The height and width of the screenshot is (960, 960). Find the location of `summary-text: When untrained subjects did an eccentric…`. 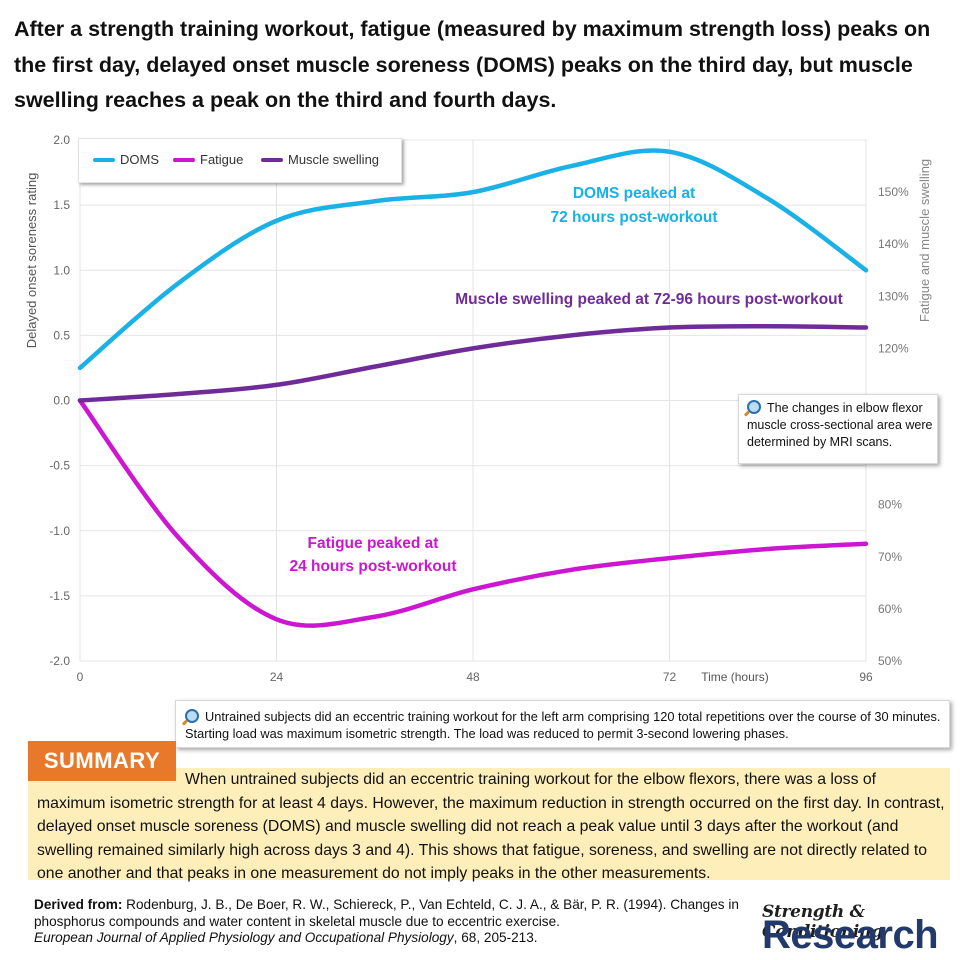

summary-text: When untrained subjects did an eccentric… is located at coordinates (491, 826).